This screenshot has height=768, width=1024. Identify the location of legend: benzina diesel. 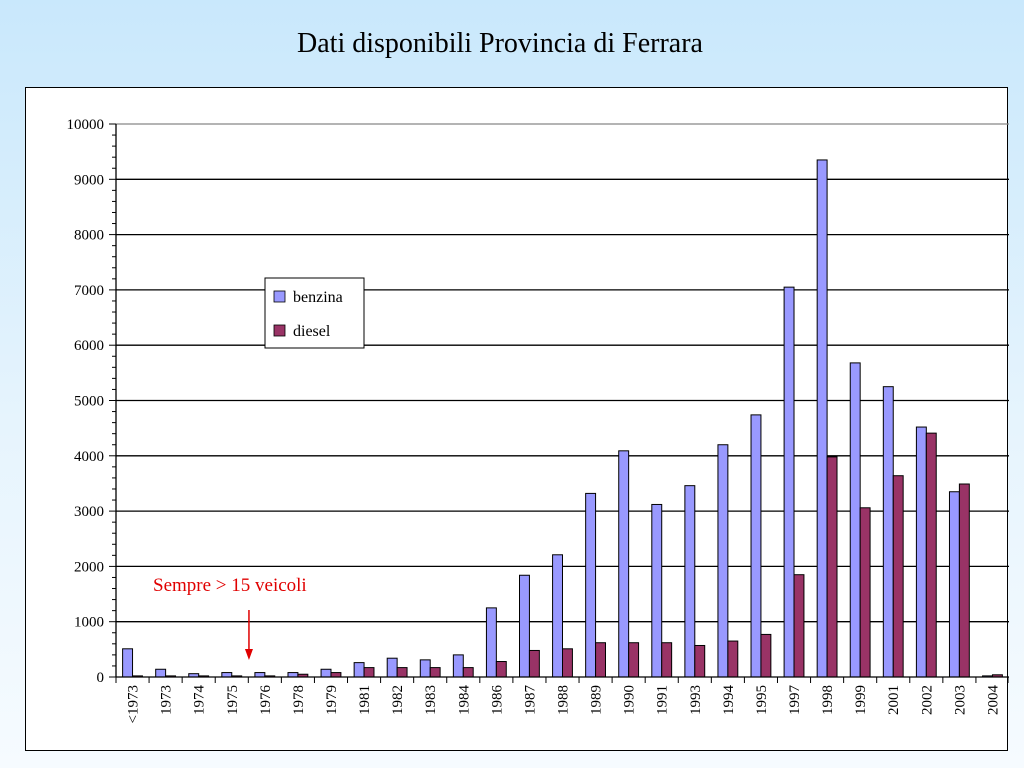
(314, 313).